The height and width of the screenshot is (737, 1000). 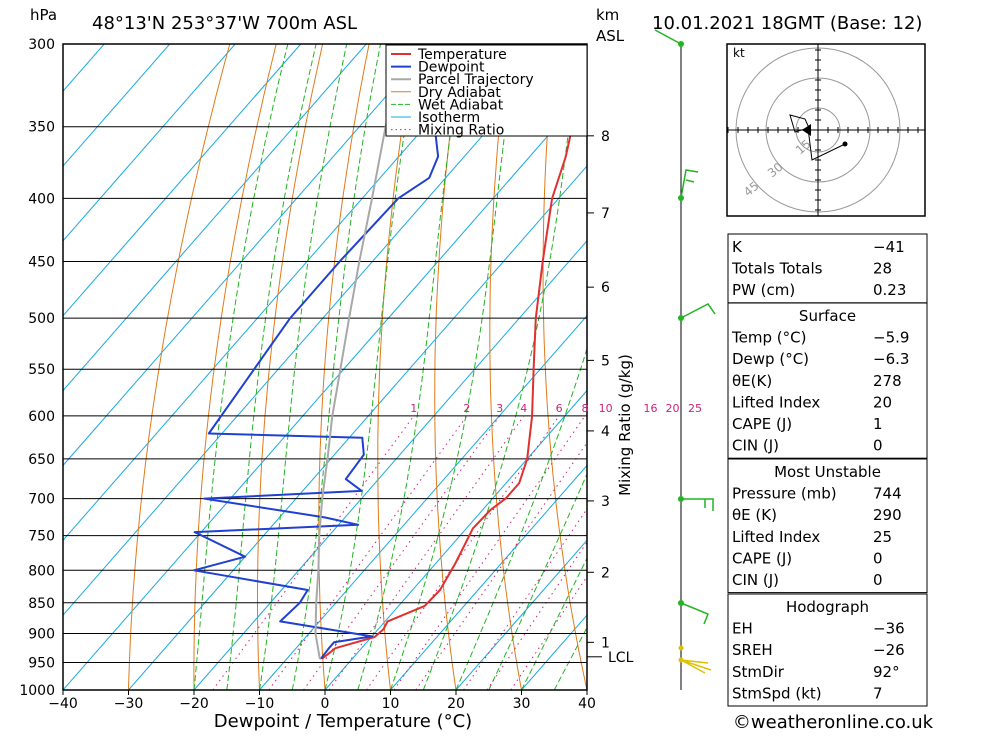 I want to click on km-tick-label: 5, so click(x=605, y=361).